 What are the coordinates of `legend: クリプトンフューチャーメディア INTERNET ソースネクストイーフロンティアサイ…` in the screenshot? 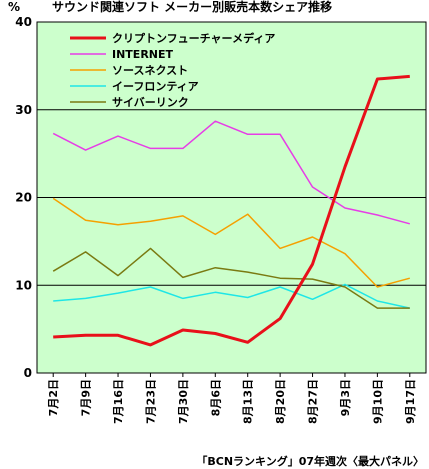 It's located at (172, 70).